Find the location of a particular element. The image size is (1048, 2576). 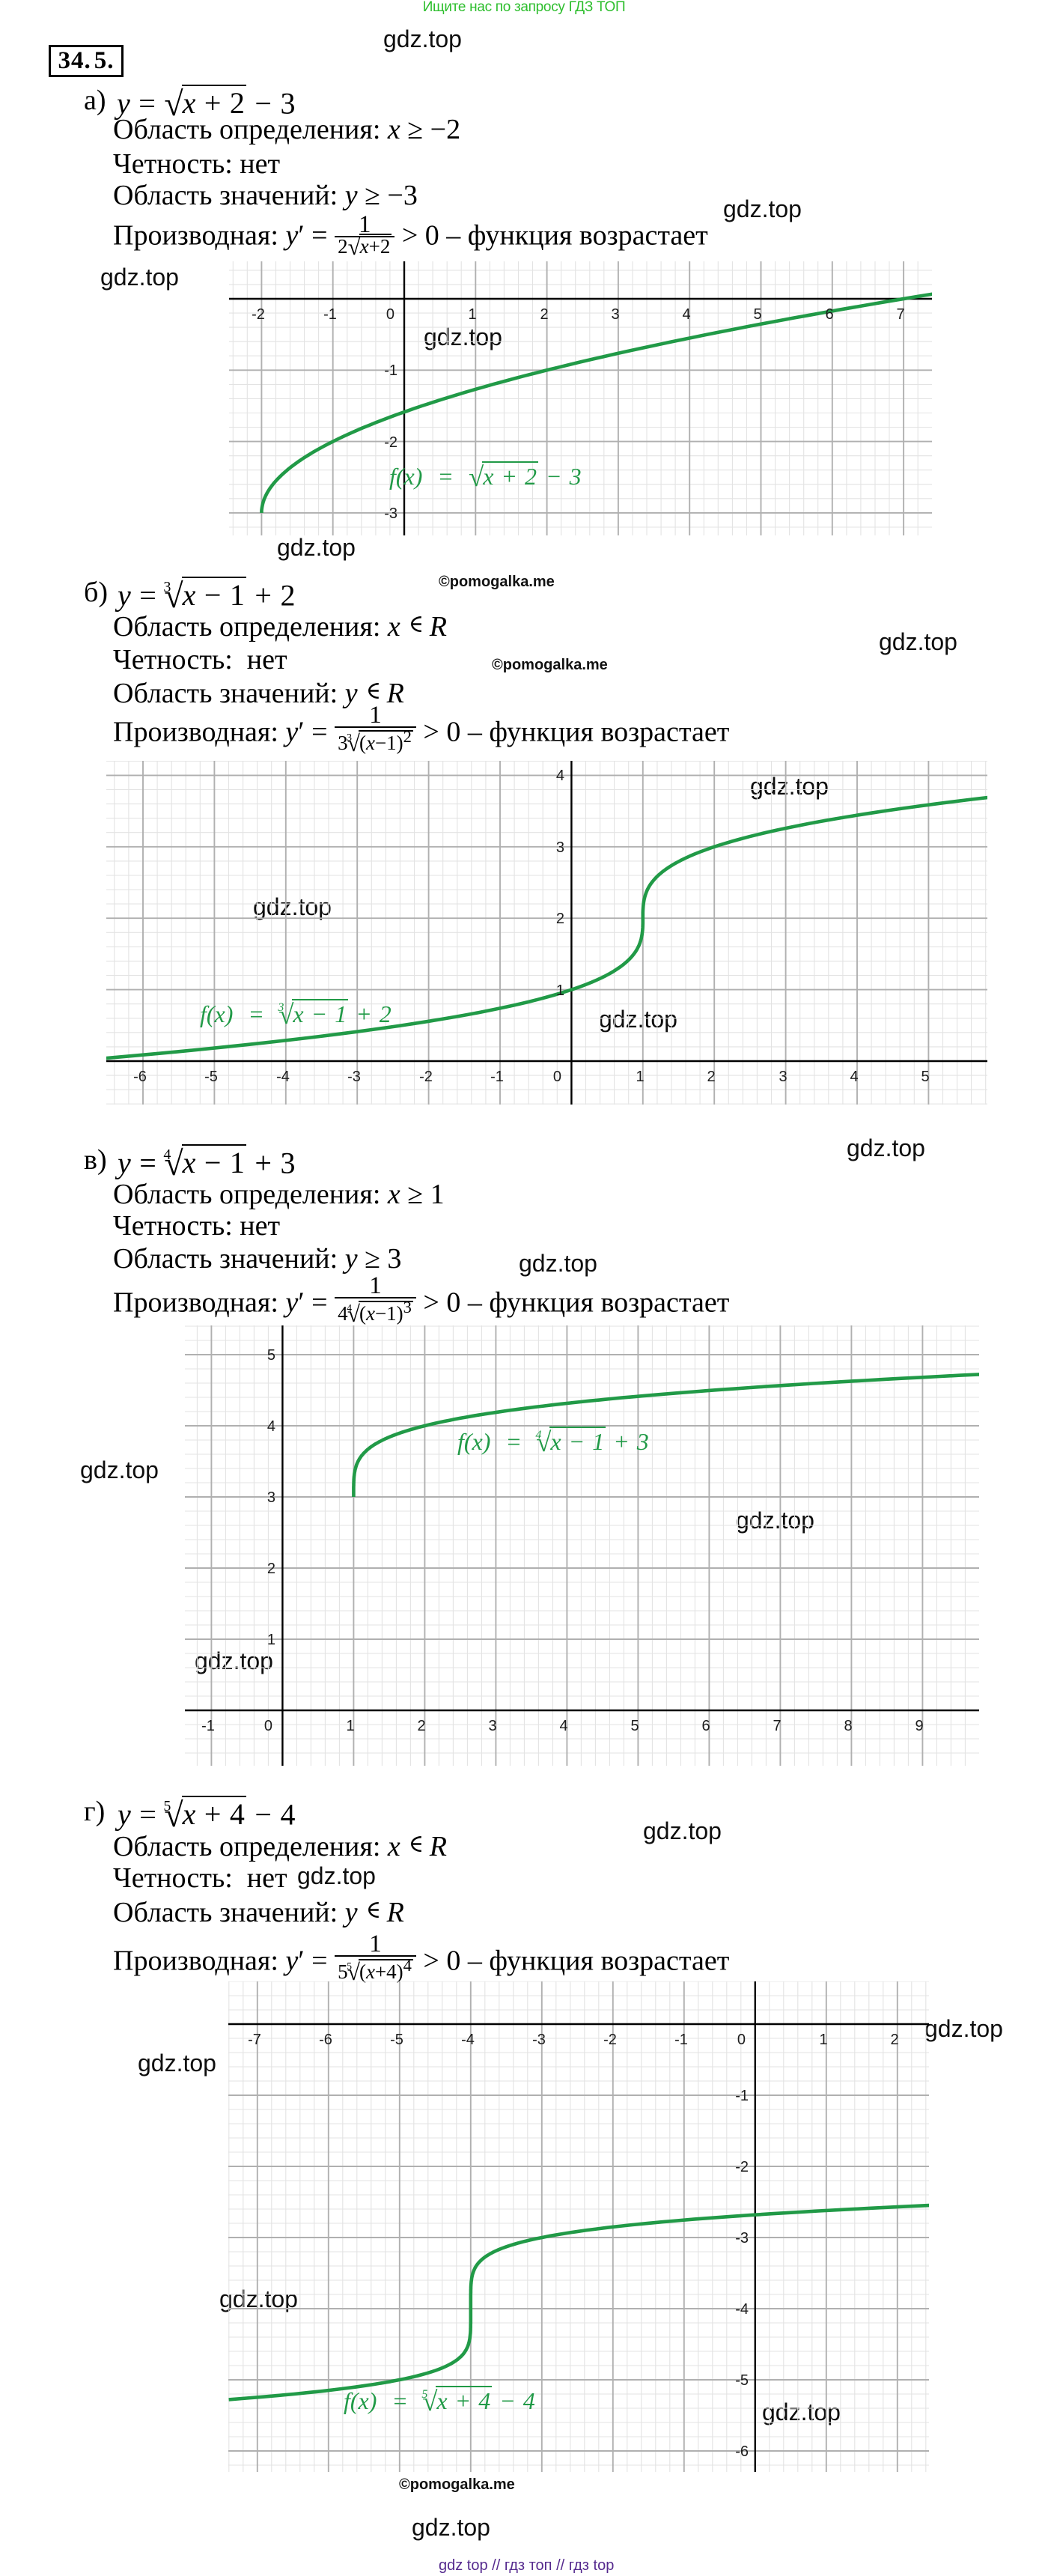

svg-text: 9 is located at coordinates (919, 1726).